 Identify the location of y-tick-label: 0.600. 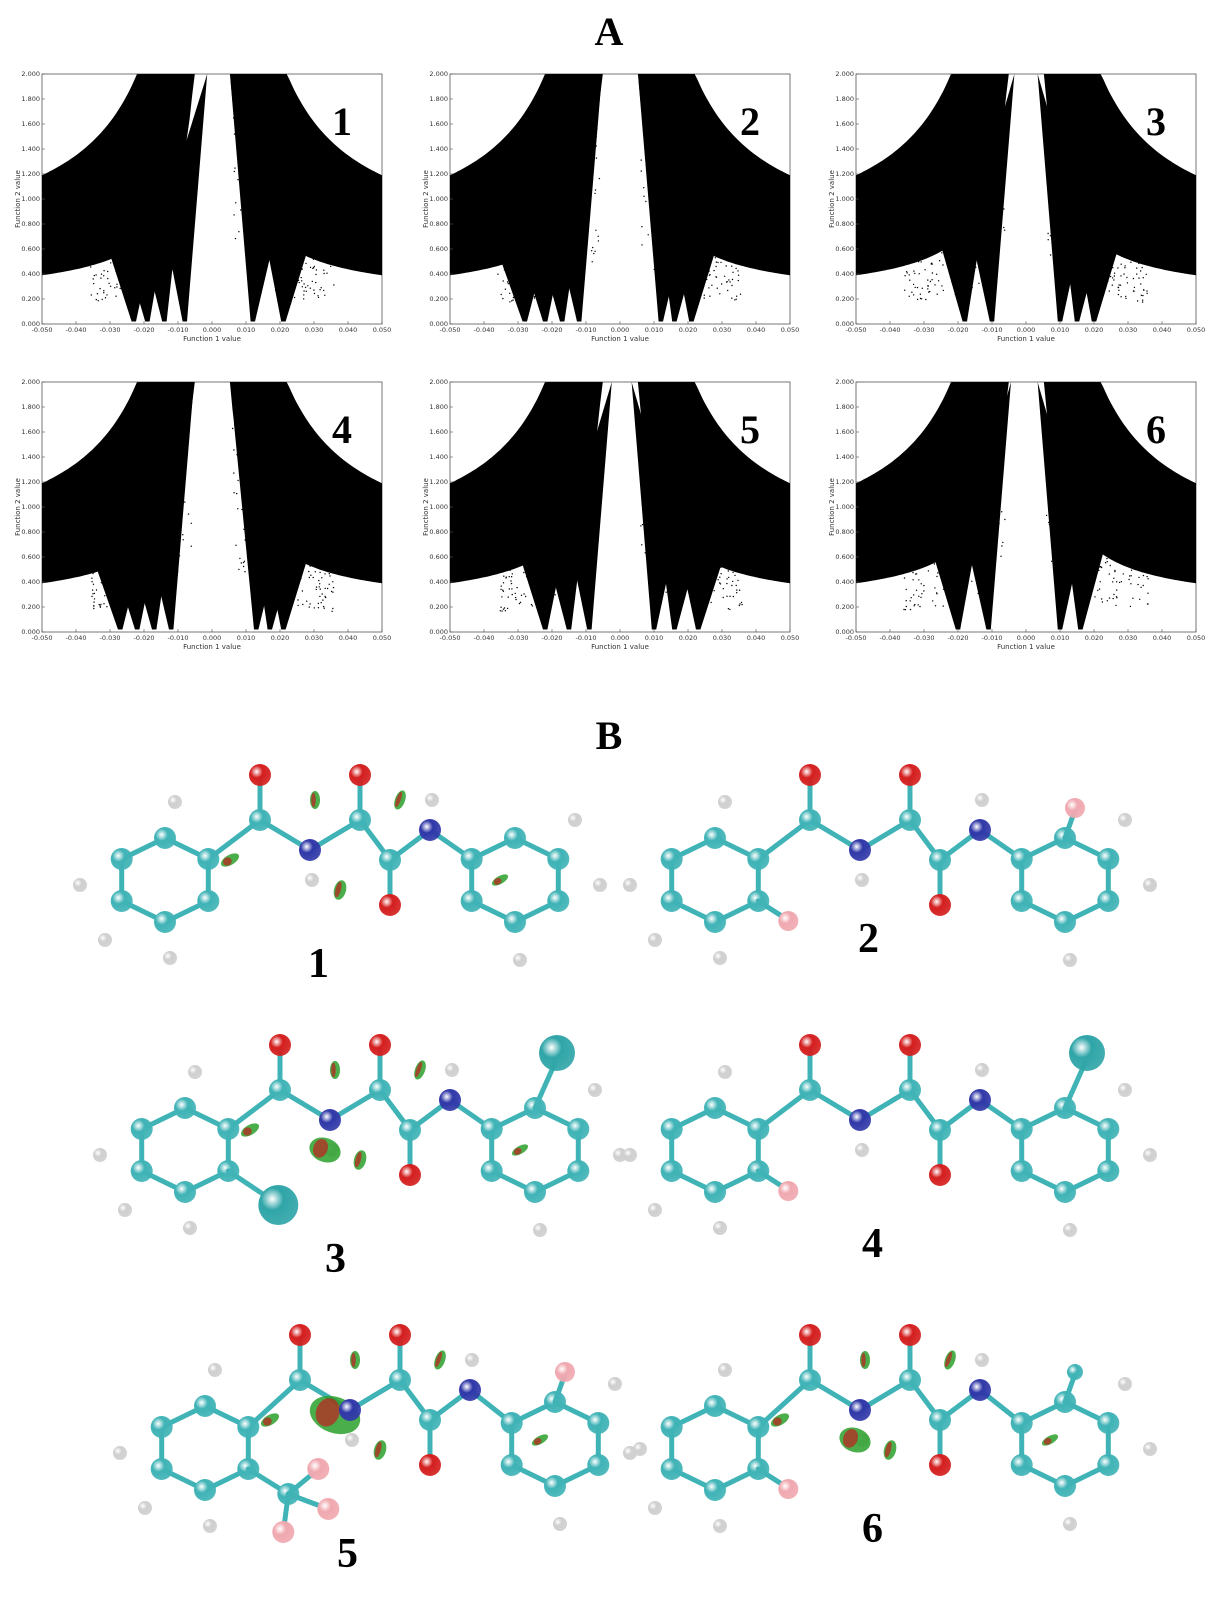
(844, 249).